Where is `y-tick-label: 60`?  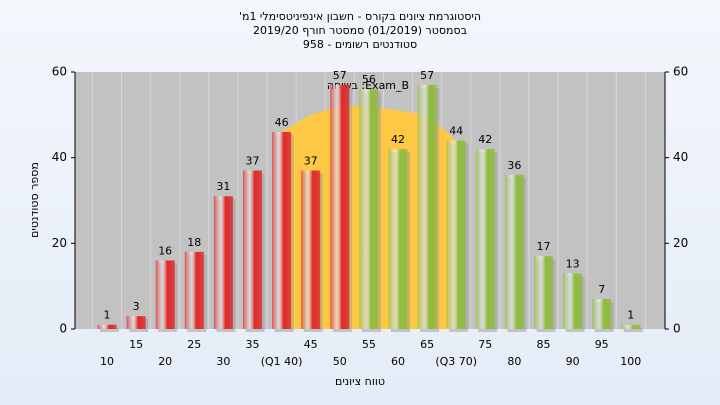 y-tick-label: 60 is located at coordinates (59, 72).